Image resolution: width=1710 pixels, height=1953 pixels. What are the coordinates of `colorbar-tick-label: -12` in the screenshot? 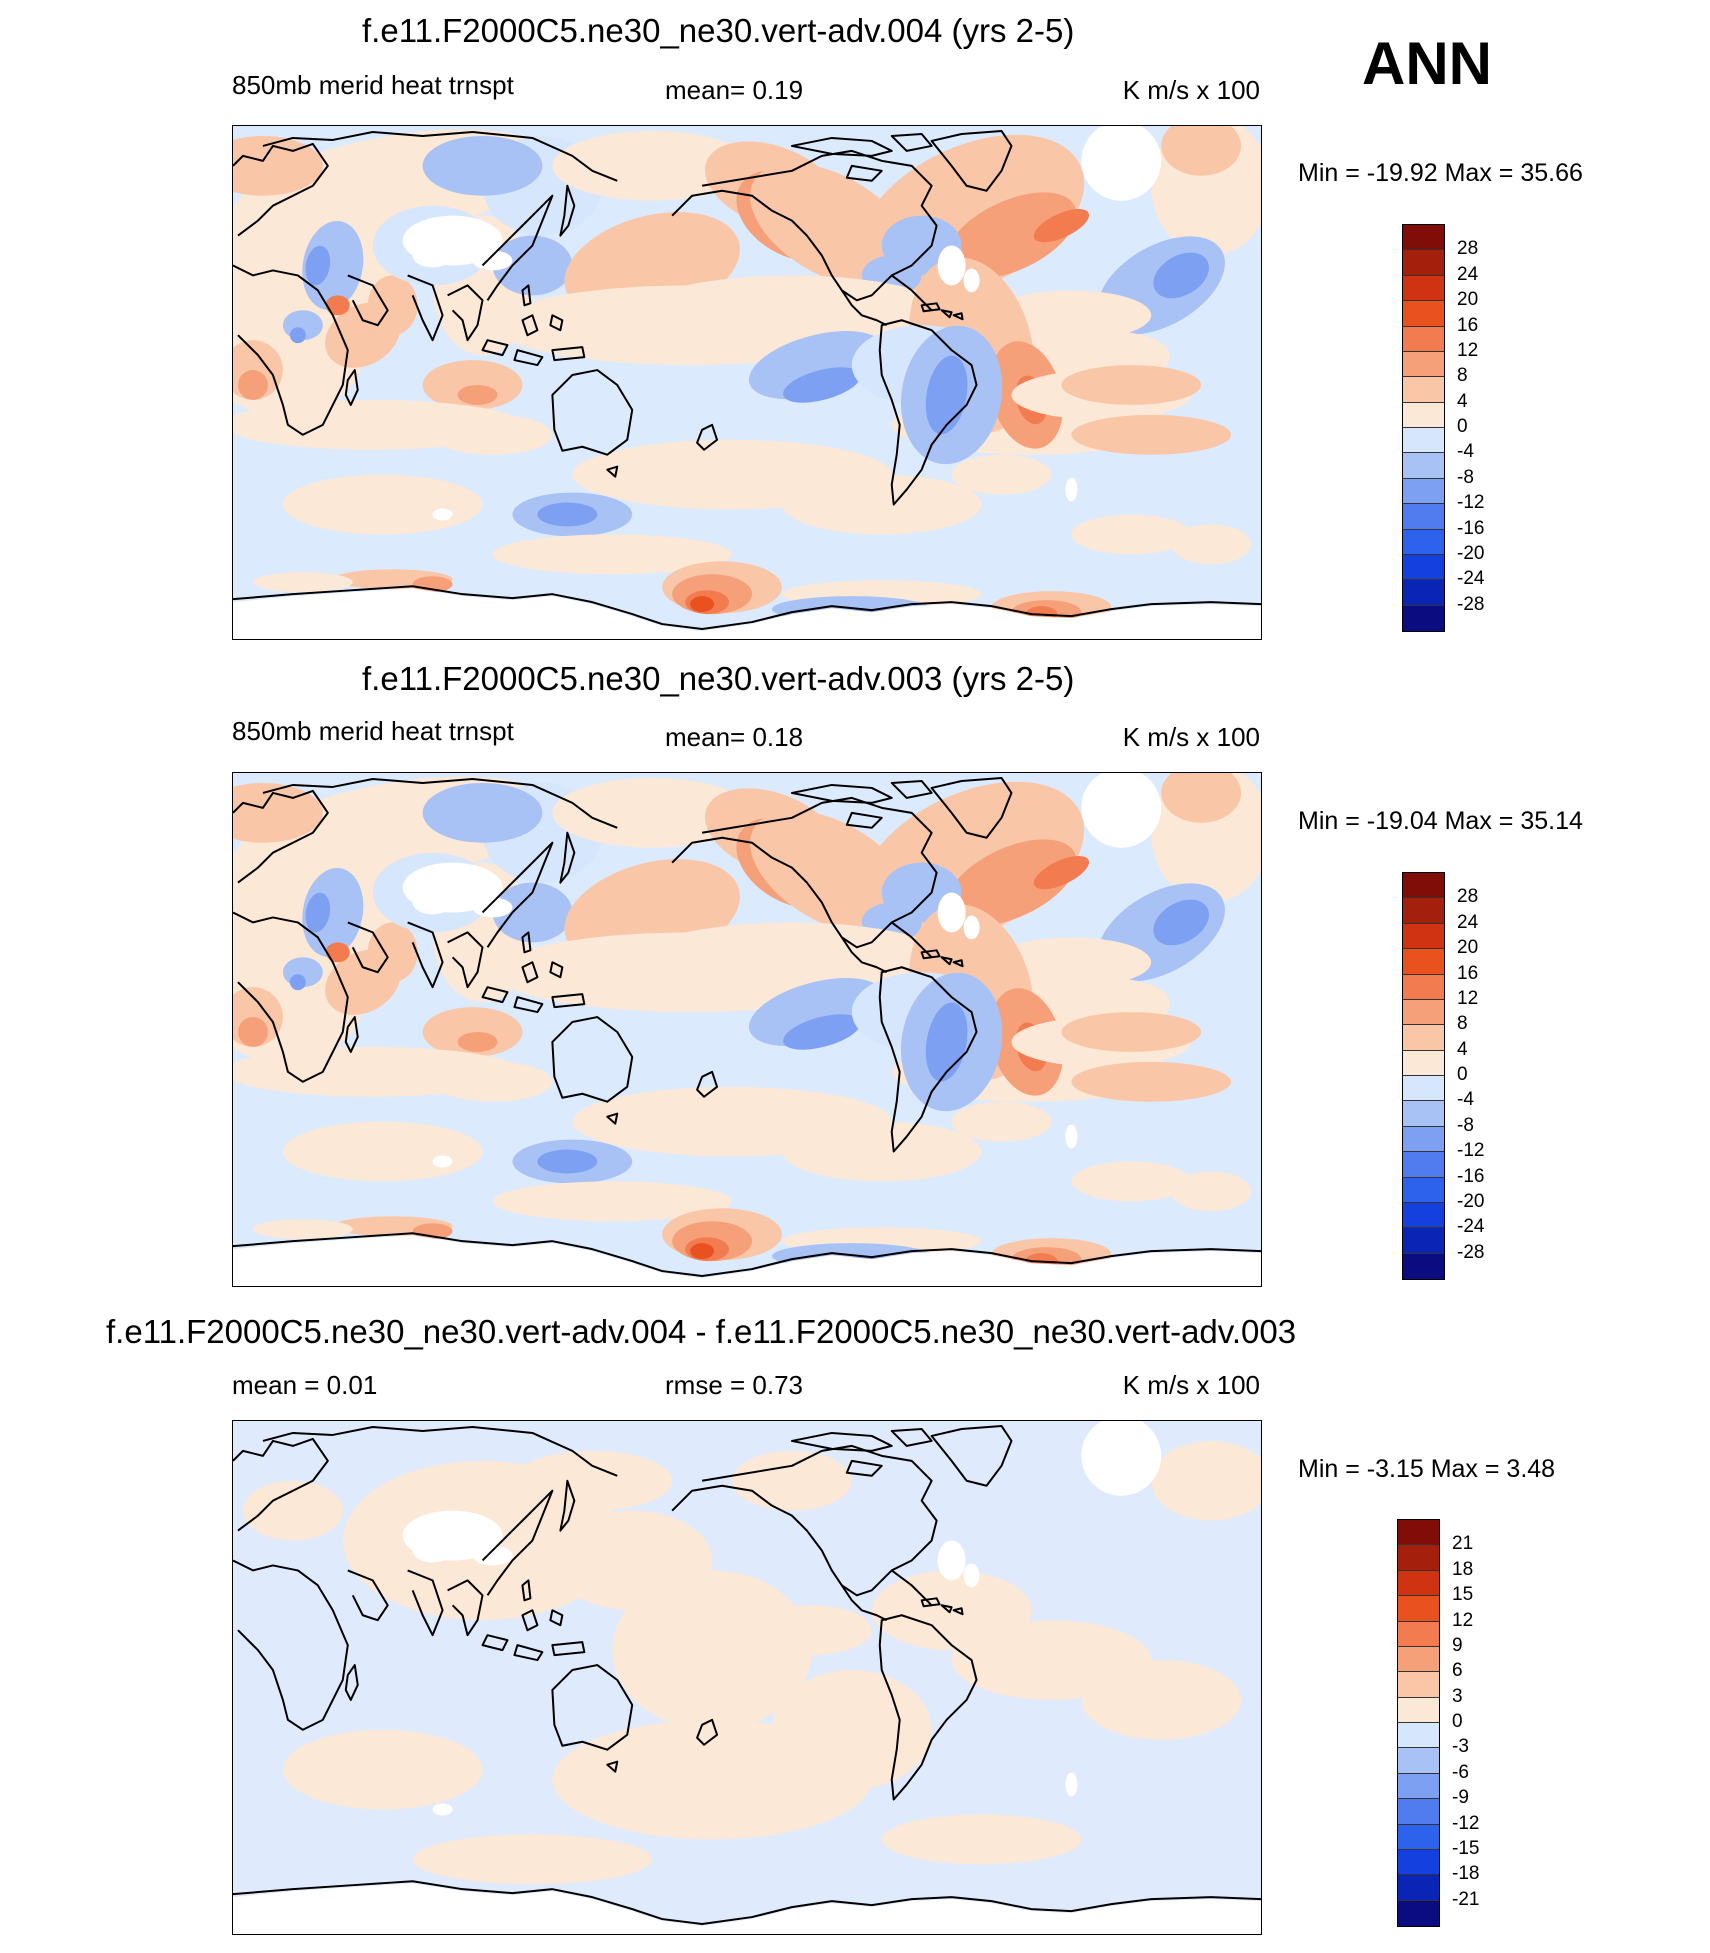 It's located at (1471, 503).